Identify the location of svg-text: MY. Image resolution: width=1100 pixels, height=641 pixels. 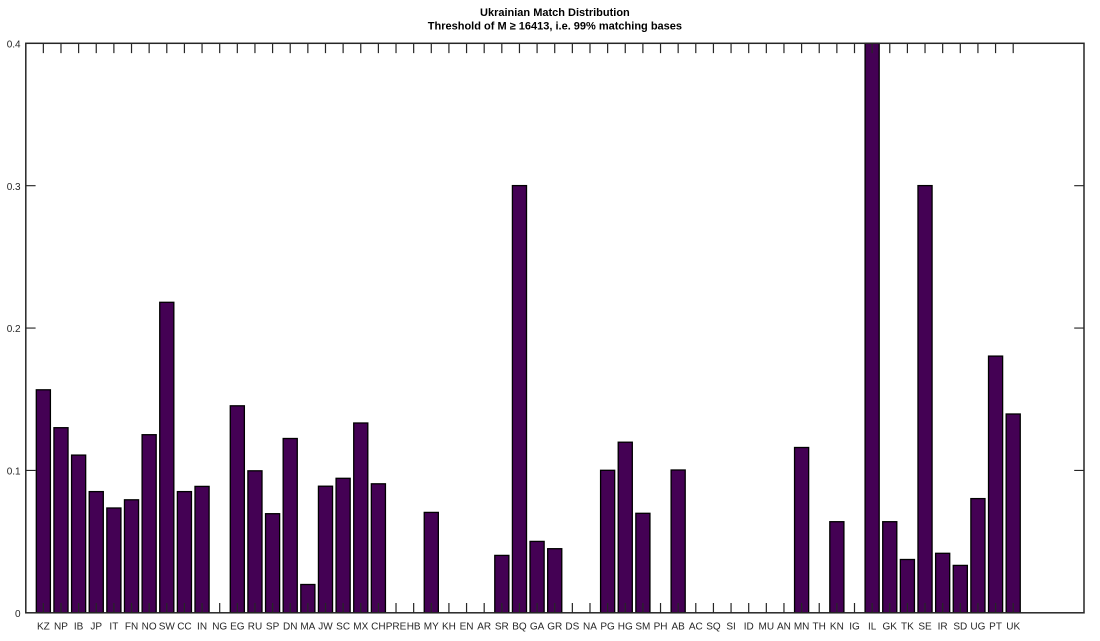
(431, 627).